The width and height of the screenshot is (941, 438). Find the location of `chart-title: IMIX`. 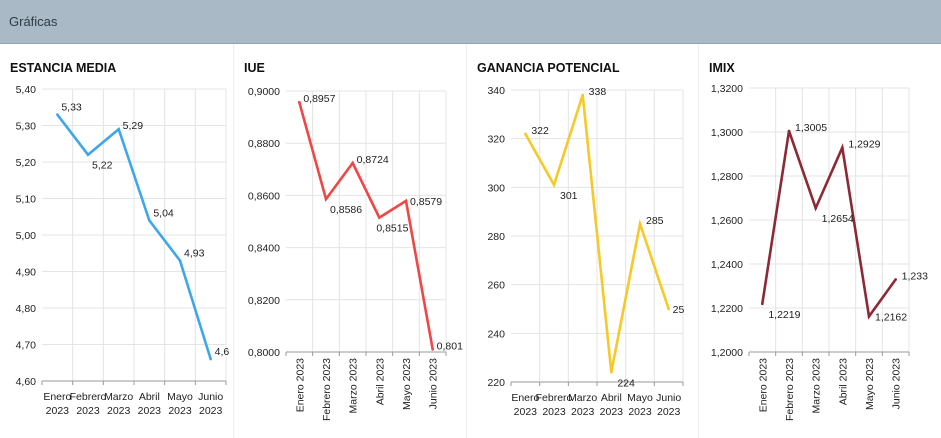

chart-title: IMIX is located at coordinates (722, 68).